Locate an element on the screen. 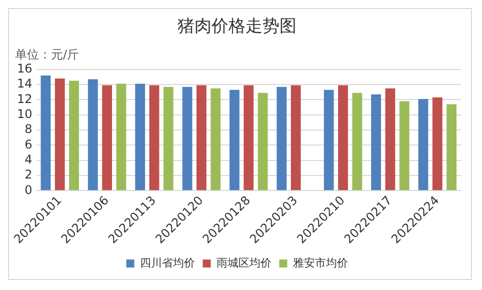  chart-title: 猪肉价格走势图 is located at coordinates (237, 26).